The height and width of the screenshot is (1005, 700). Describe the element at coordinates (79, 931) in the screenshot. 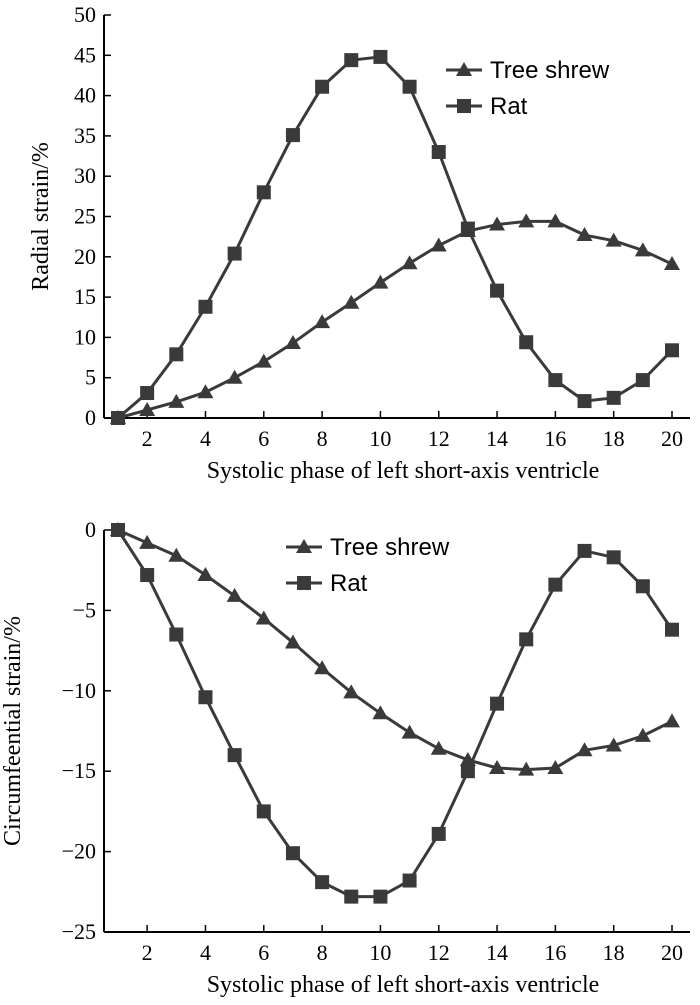

I see `y-tick-label: −25` at that location.